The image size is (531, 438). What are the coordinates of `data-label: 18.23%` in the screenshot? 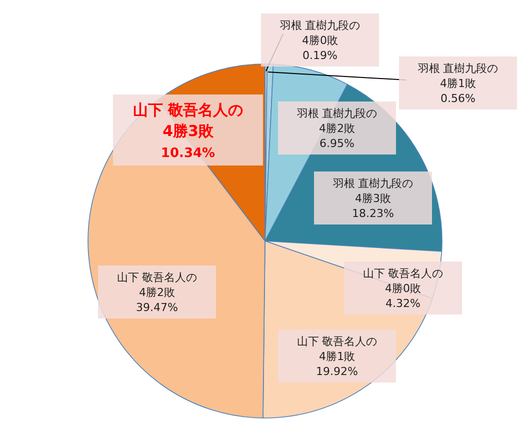 It's located at (373, 213).